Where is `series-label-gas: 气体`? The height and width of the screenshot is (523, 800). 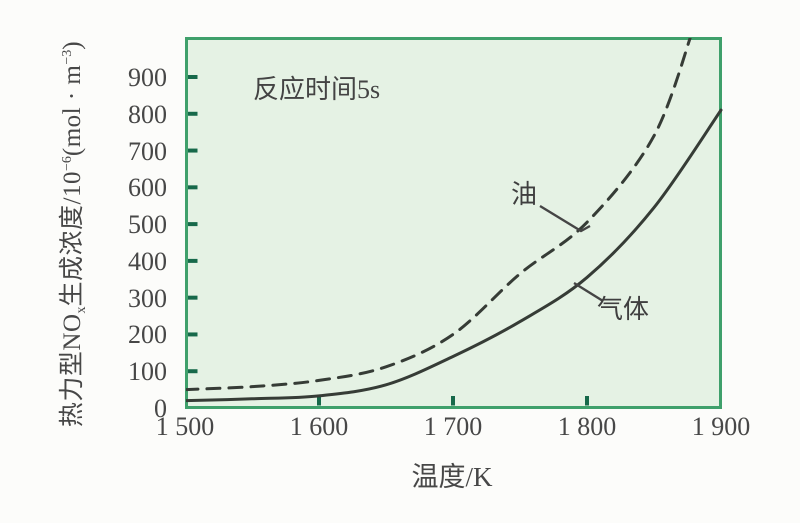
series-label-gas: 气体 is located at coordinates (623, 309).